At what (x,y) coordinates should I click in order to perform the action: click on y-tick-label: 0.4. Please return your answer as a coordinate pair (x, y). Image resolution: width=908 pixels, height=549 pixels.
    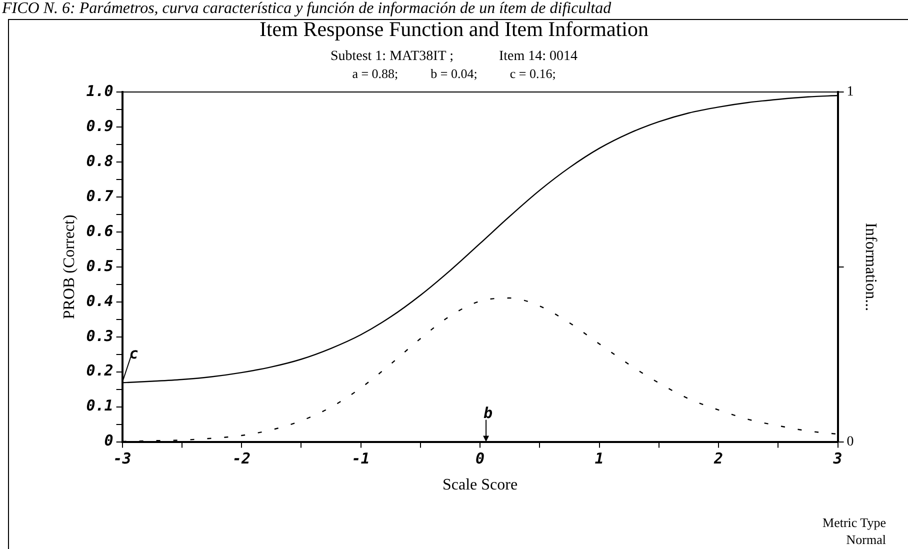
    Looking at the image, I should click on (100, 301).